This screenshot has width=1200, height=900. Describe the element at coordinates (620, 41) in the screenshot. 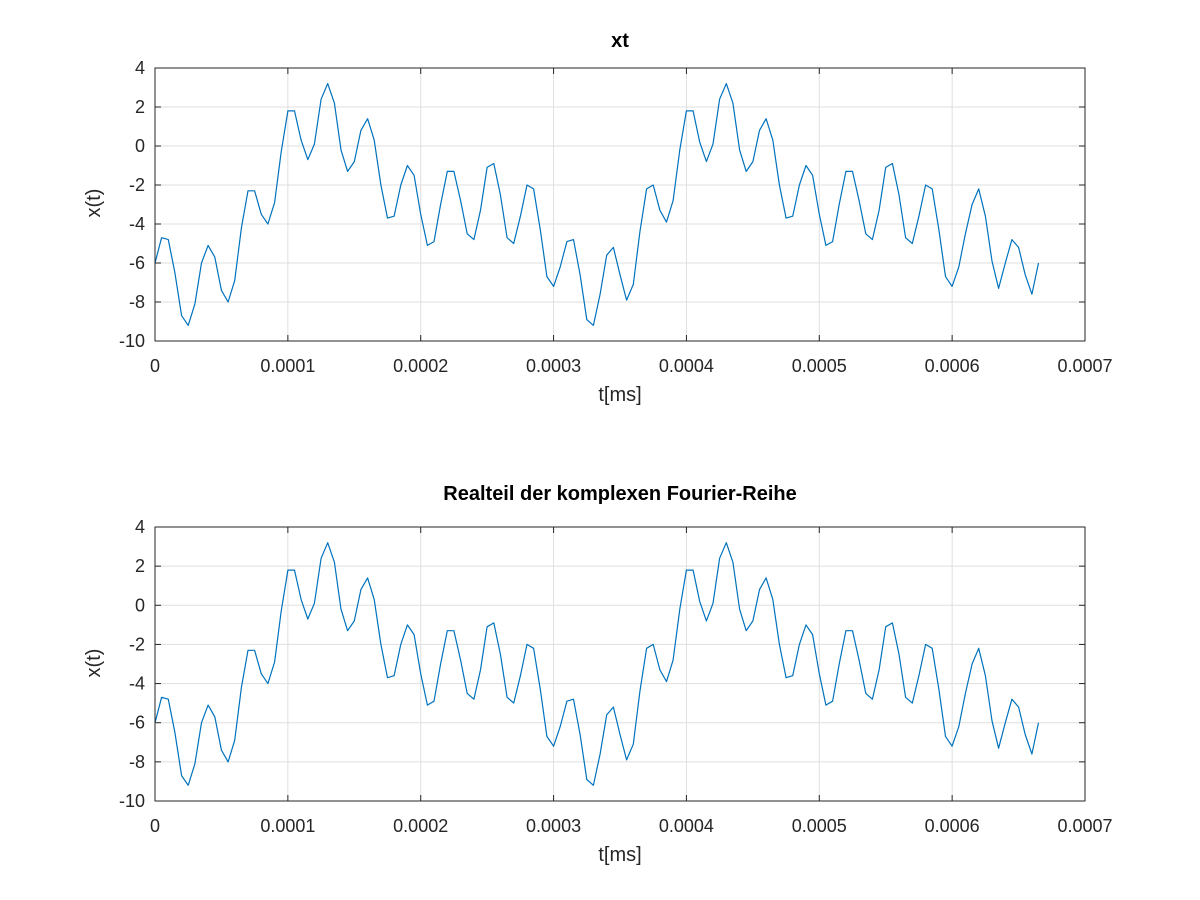

I see `chart-title: xt` at that location.